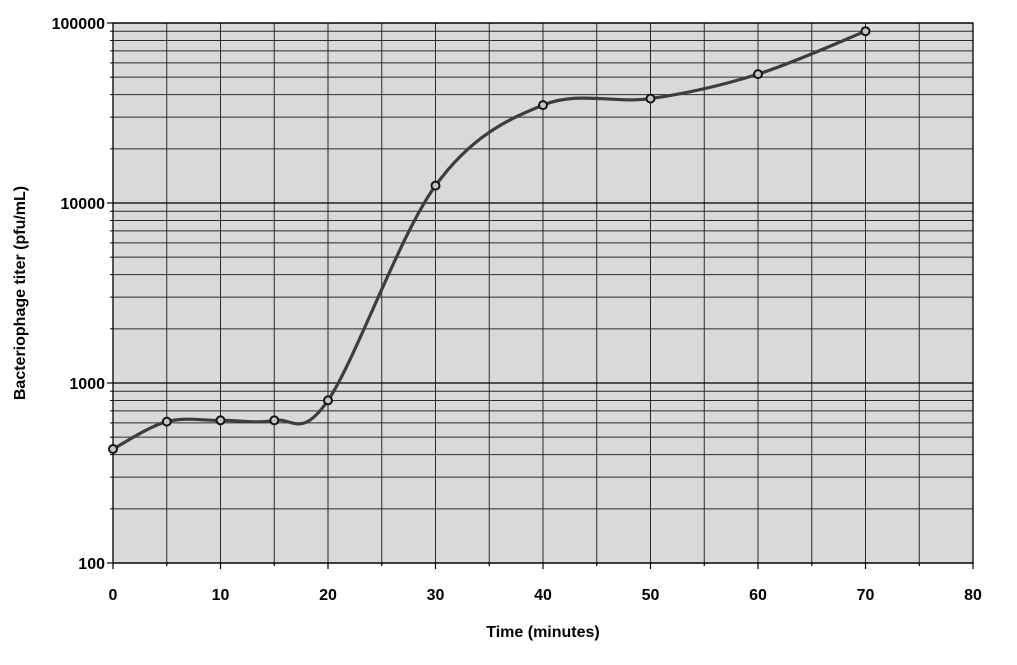 The width and height of the screenshot is (1017, 665). What do you see at coordinates (973, 595) in the screenshot?
I see `x-tick-label: 80` at bounding box center [973, 595].